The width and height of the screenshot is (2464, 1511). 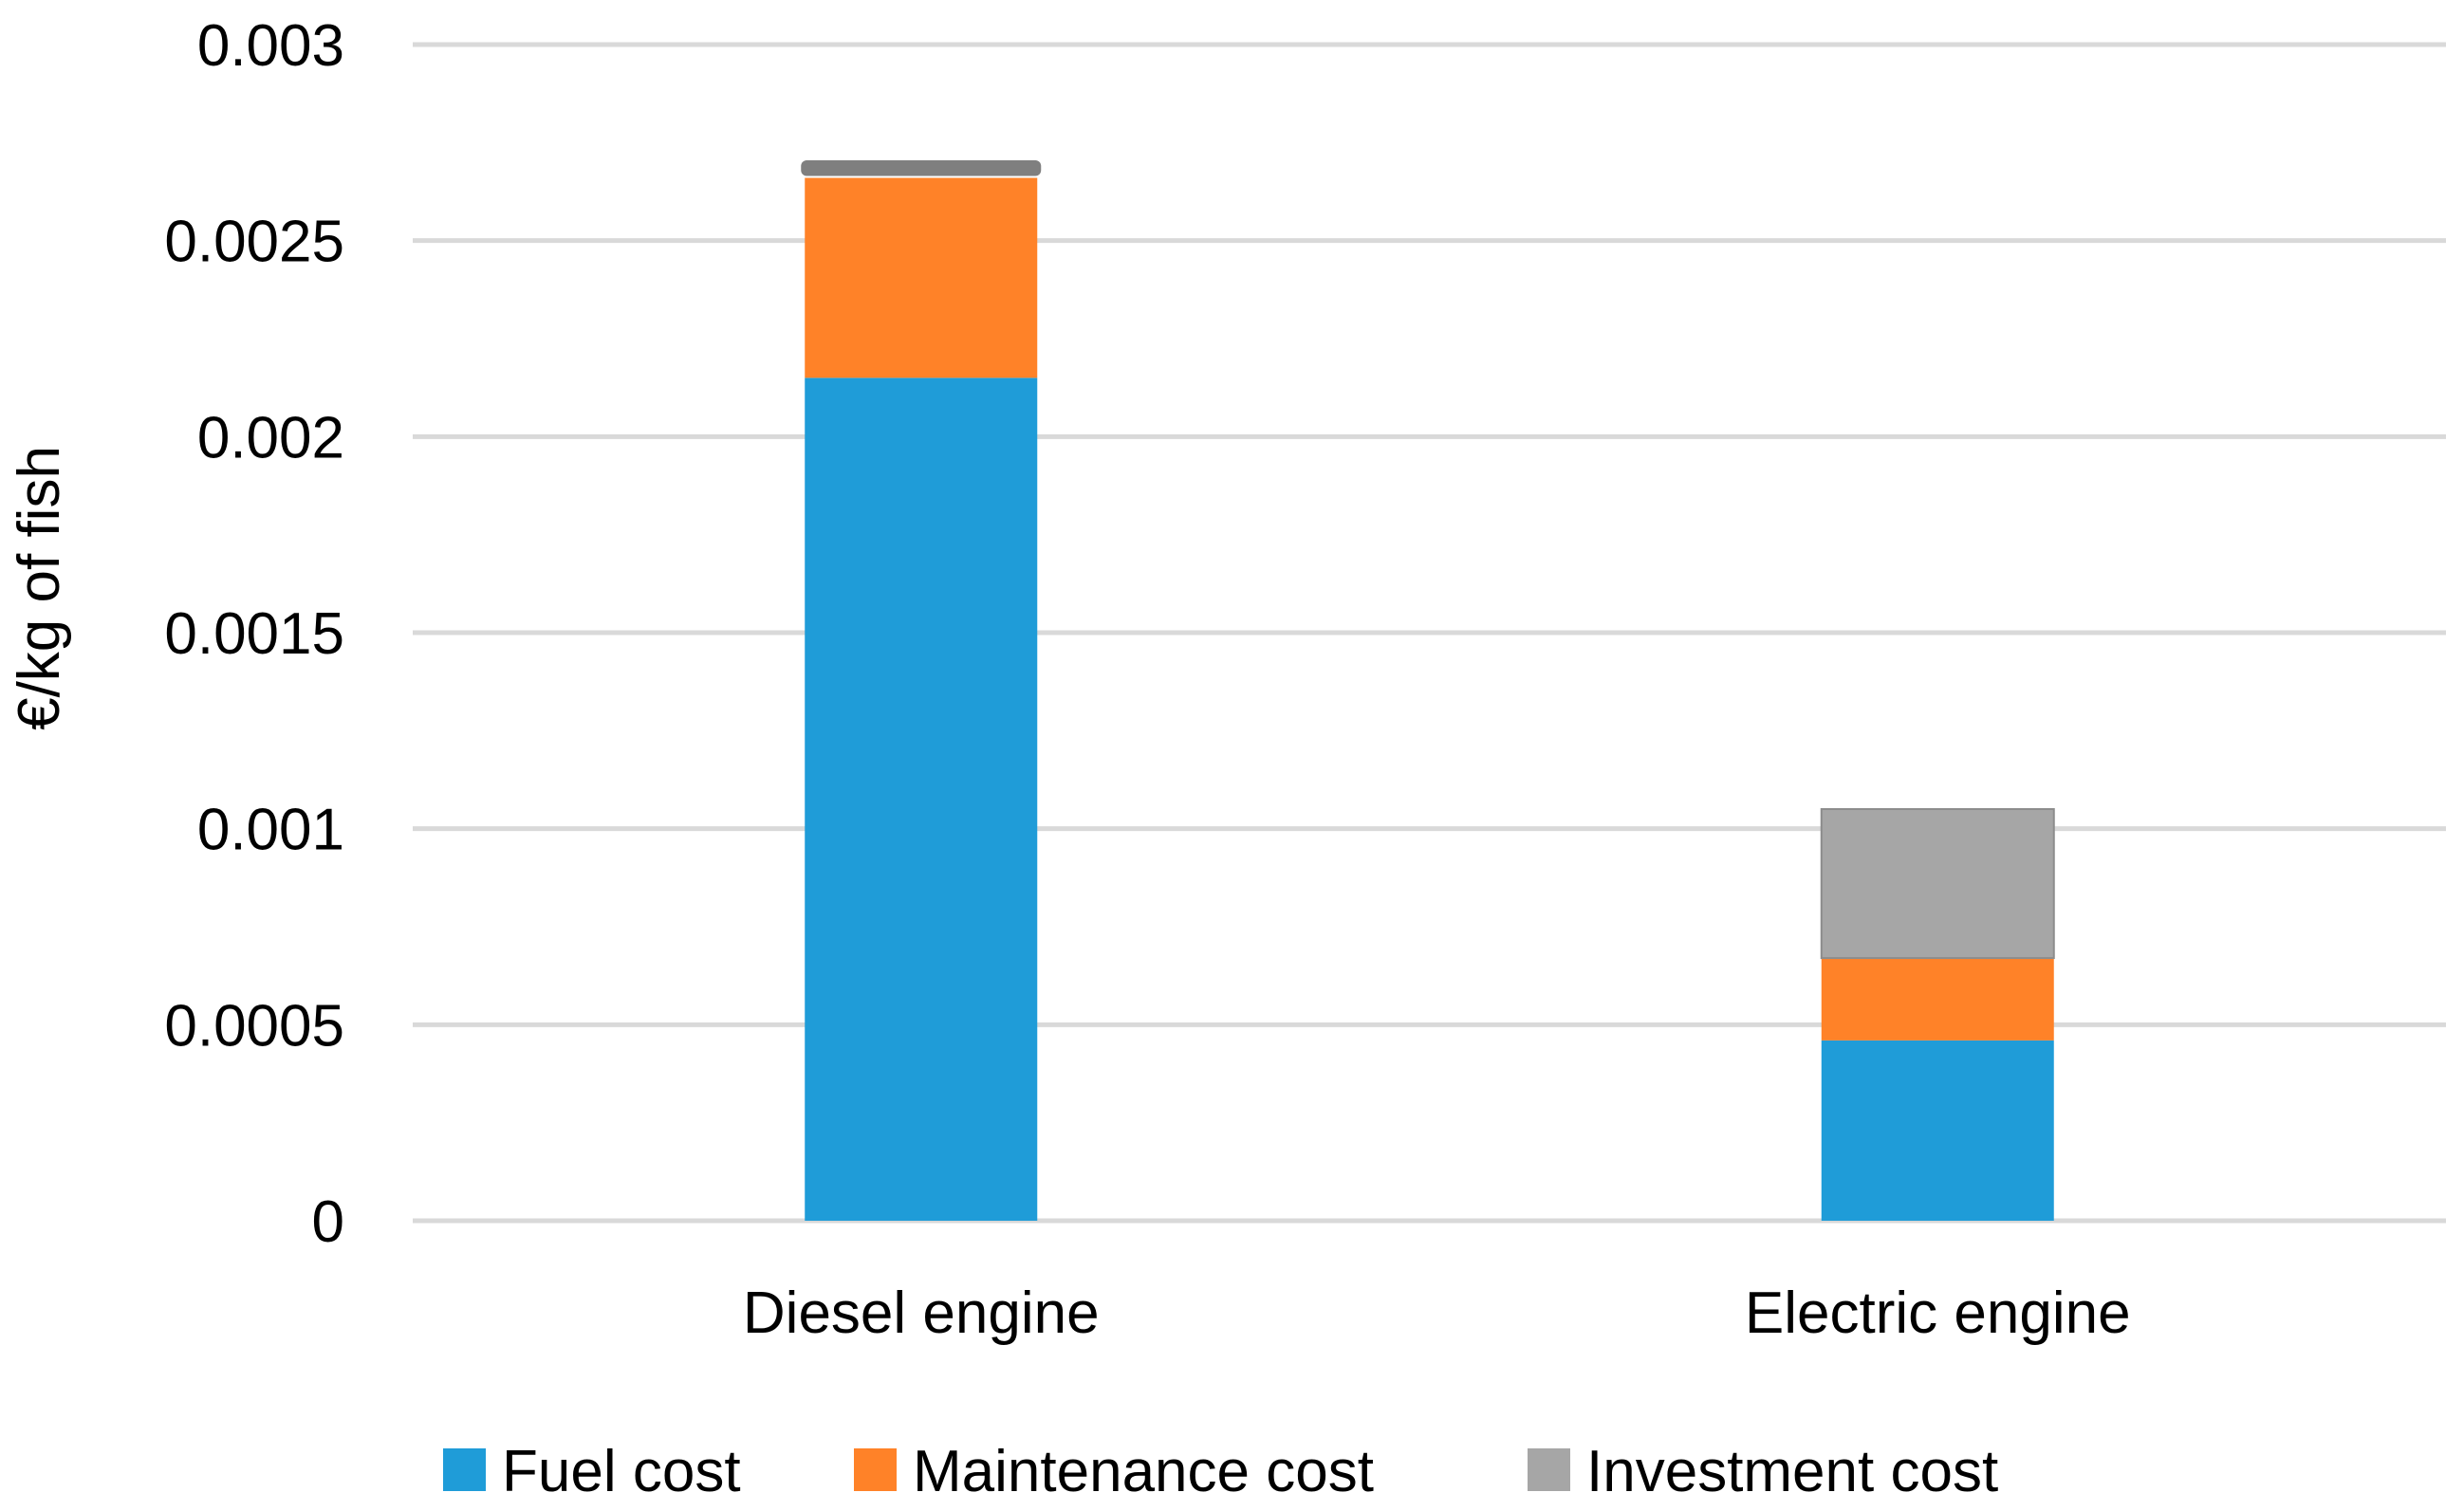 What do you see at coordinates (1437, 1313) in the screenshot?
I see `x-axis-category-labels: Diesel engine Electric engine` at bounding box center [1437, 1313].